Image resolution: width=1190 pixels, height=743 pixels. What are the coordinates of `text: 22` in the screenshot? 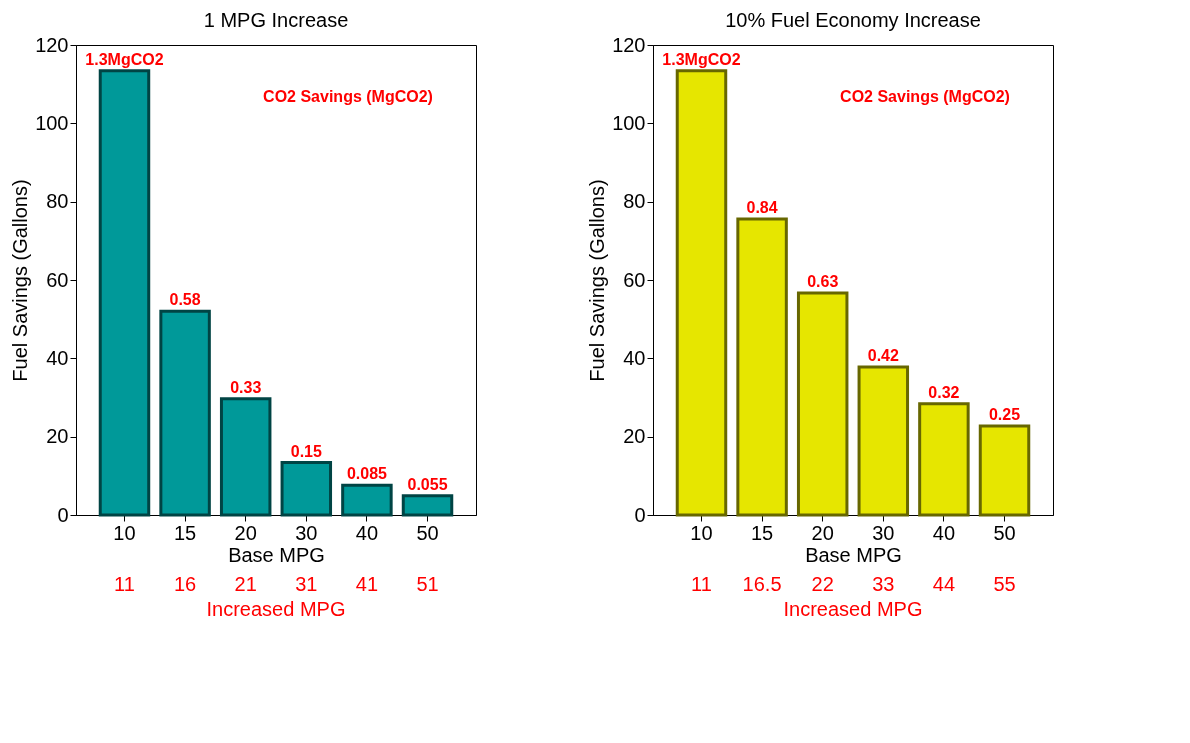 It's located at (822, 584).